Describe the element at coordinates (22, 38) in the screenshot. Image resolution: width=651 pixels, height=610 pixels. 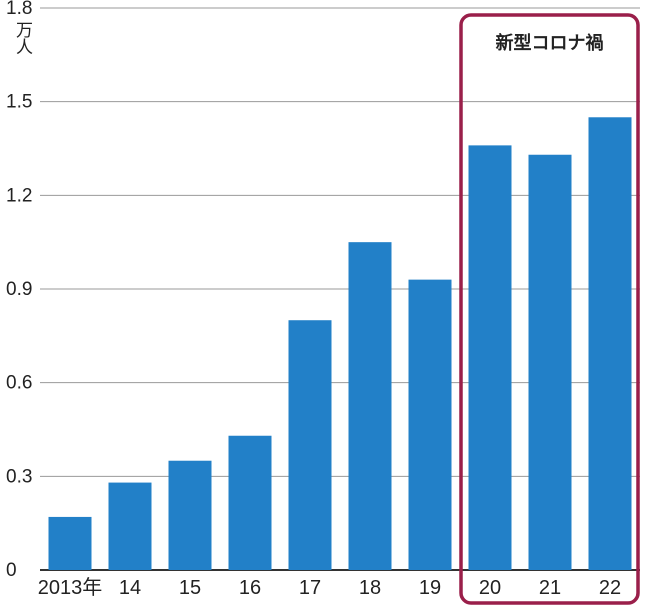
I see `y-axis-unit-label: 万人` at that location.